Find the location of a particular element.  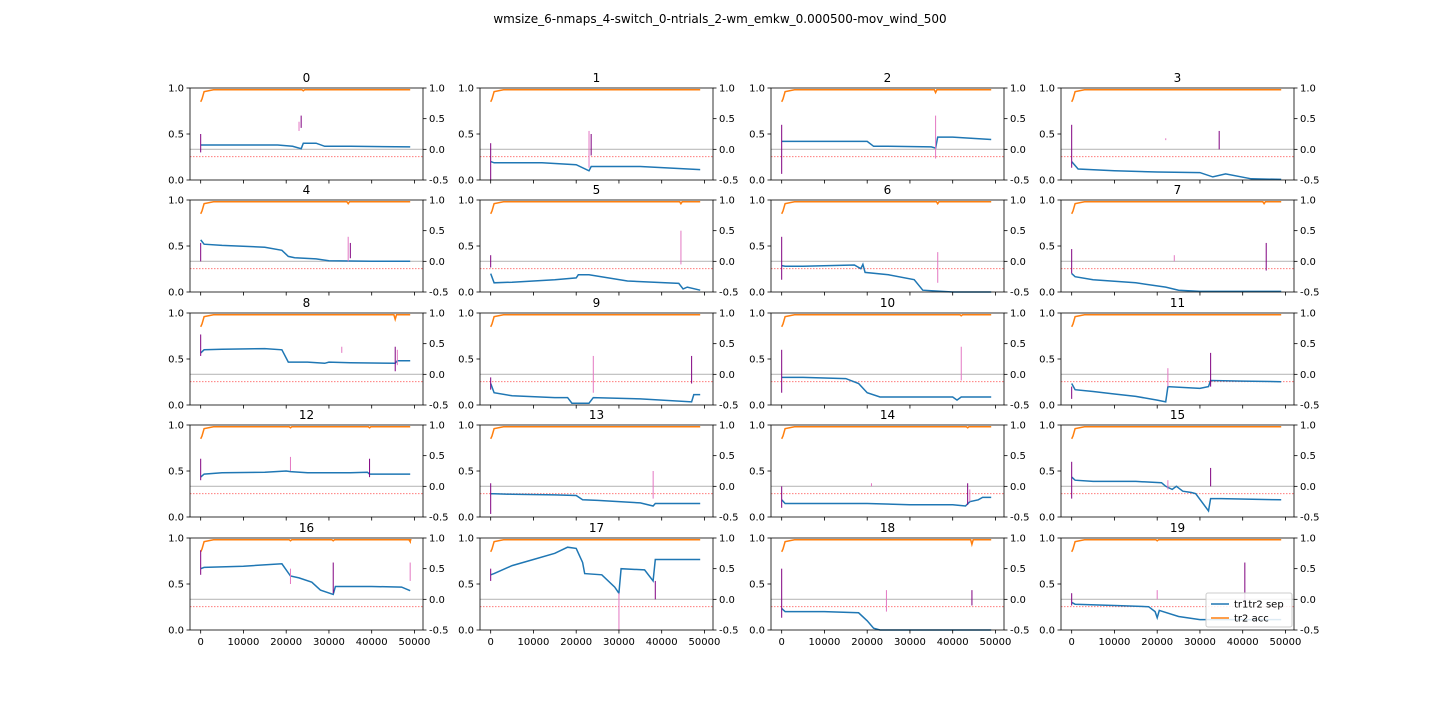

panel-4: 4 0.0 0.5 1.0 -0.5 0.0 0.5 1.0 is located at coordinates (308, 241).